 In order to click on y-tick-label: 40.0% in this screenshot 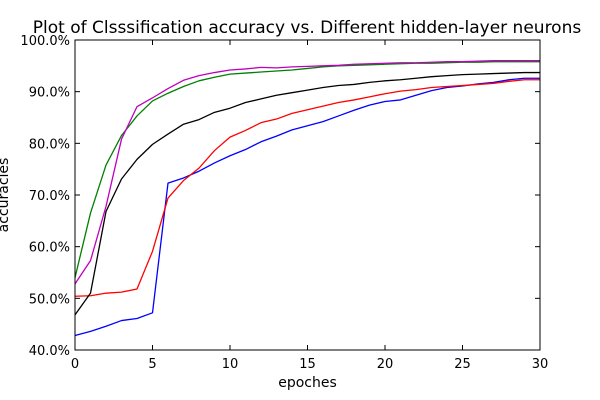, I will do `click(49, 351)`.